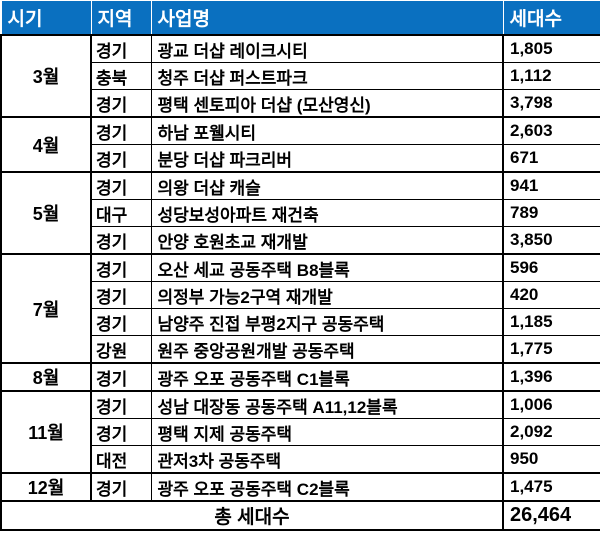 The height and width of the screenshot is (553, 600). Describe the element at coordinates (327, 130) in the screenshot. I see `project-name-cell: 하남 포웰시티` at that location.